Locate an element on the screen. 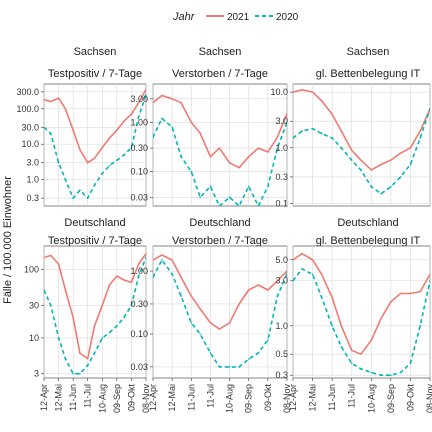  y-tick-label: 0.3 is located at coordinates (32, 198).